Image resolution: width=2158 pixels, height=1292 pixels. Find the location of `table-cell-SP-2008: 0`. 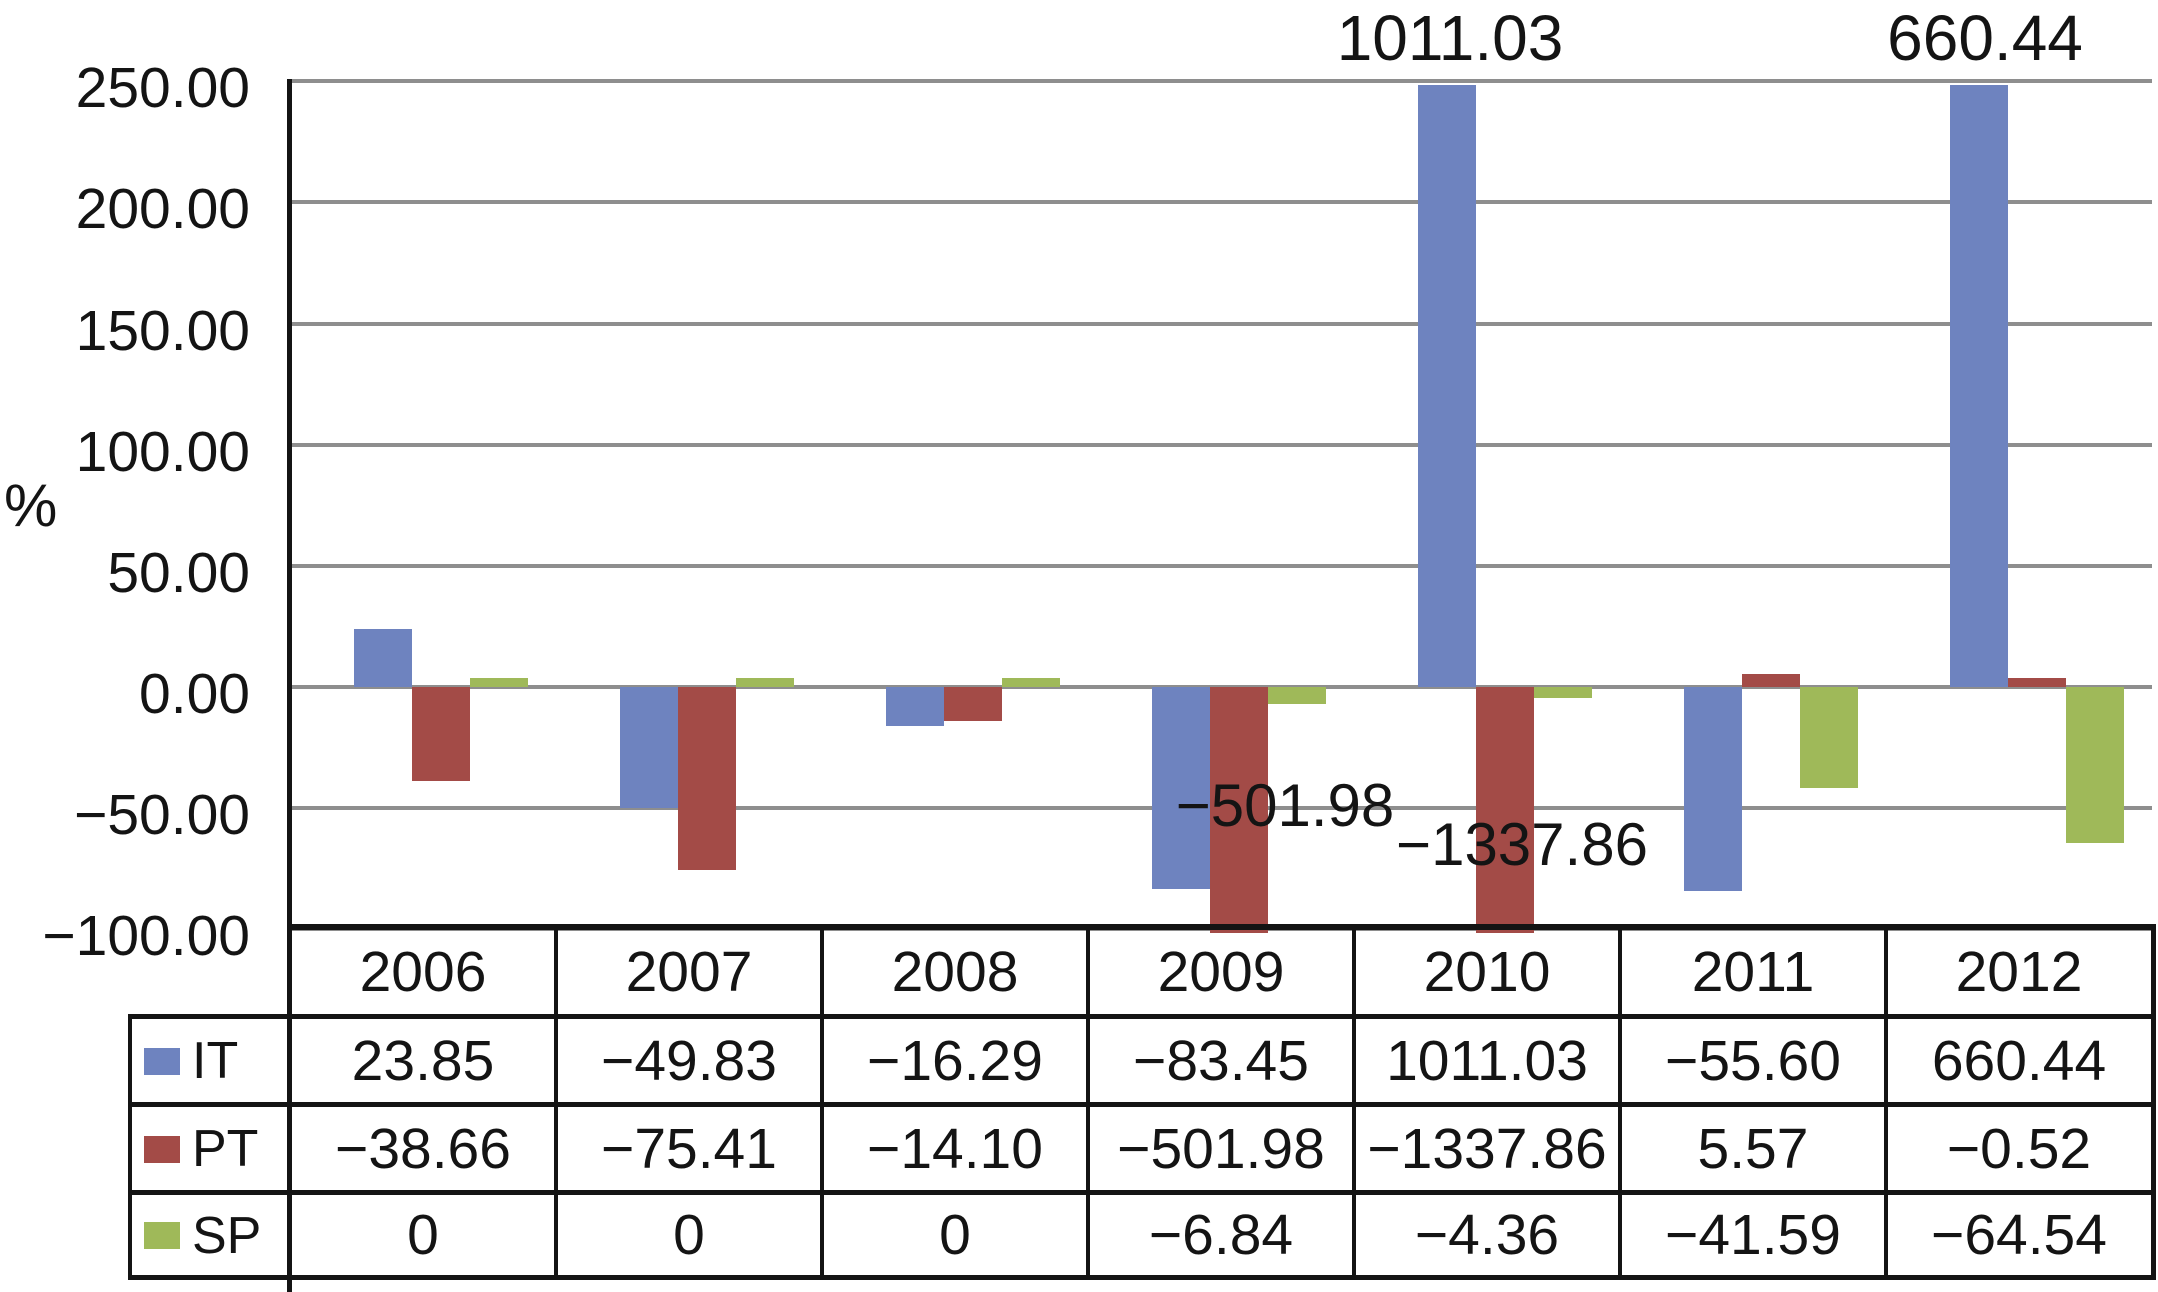

table-cell-SP-2008: 0 is located at coordinates (955, 1235).